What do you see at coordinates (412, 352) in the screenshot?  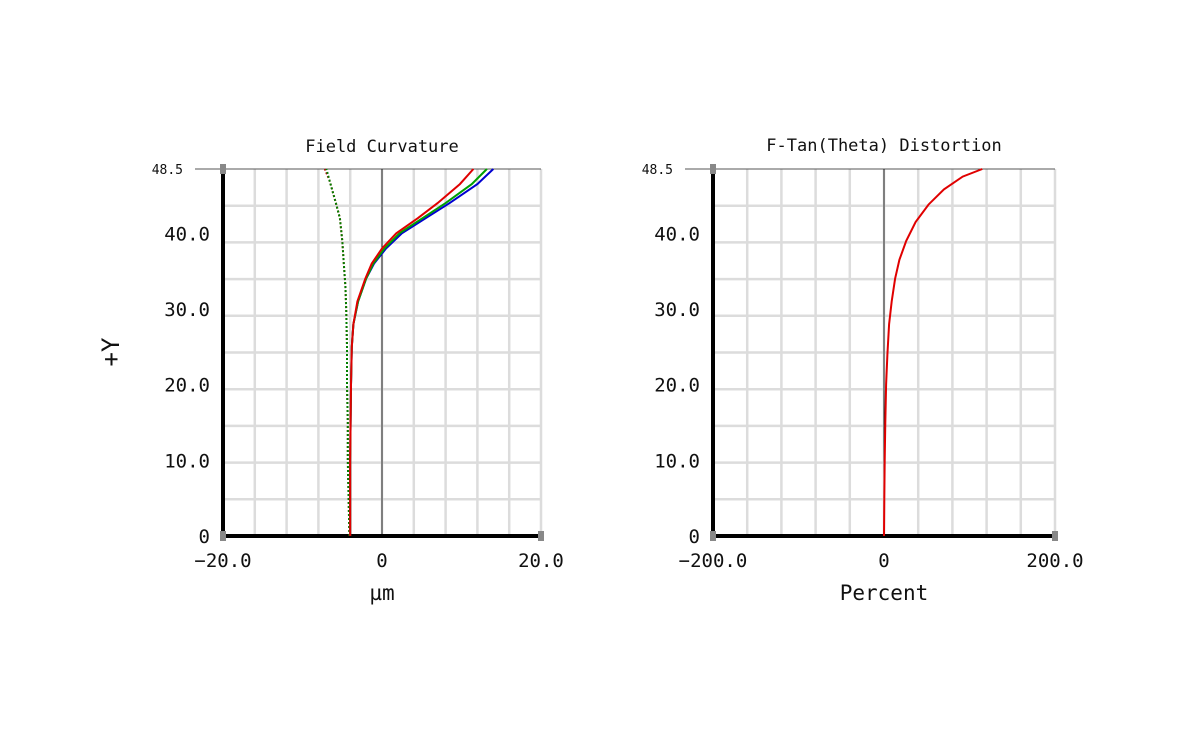 I see `field-curvature-series-4-solid` at bounding box center [412, 352].